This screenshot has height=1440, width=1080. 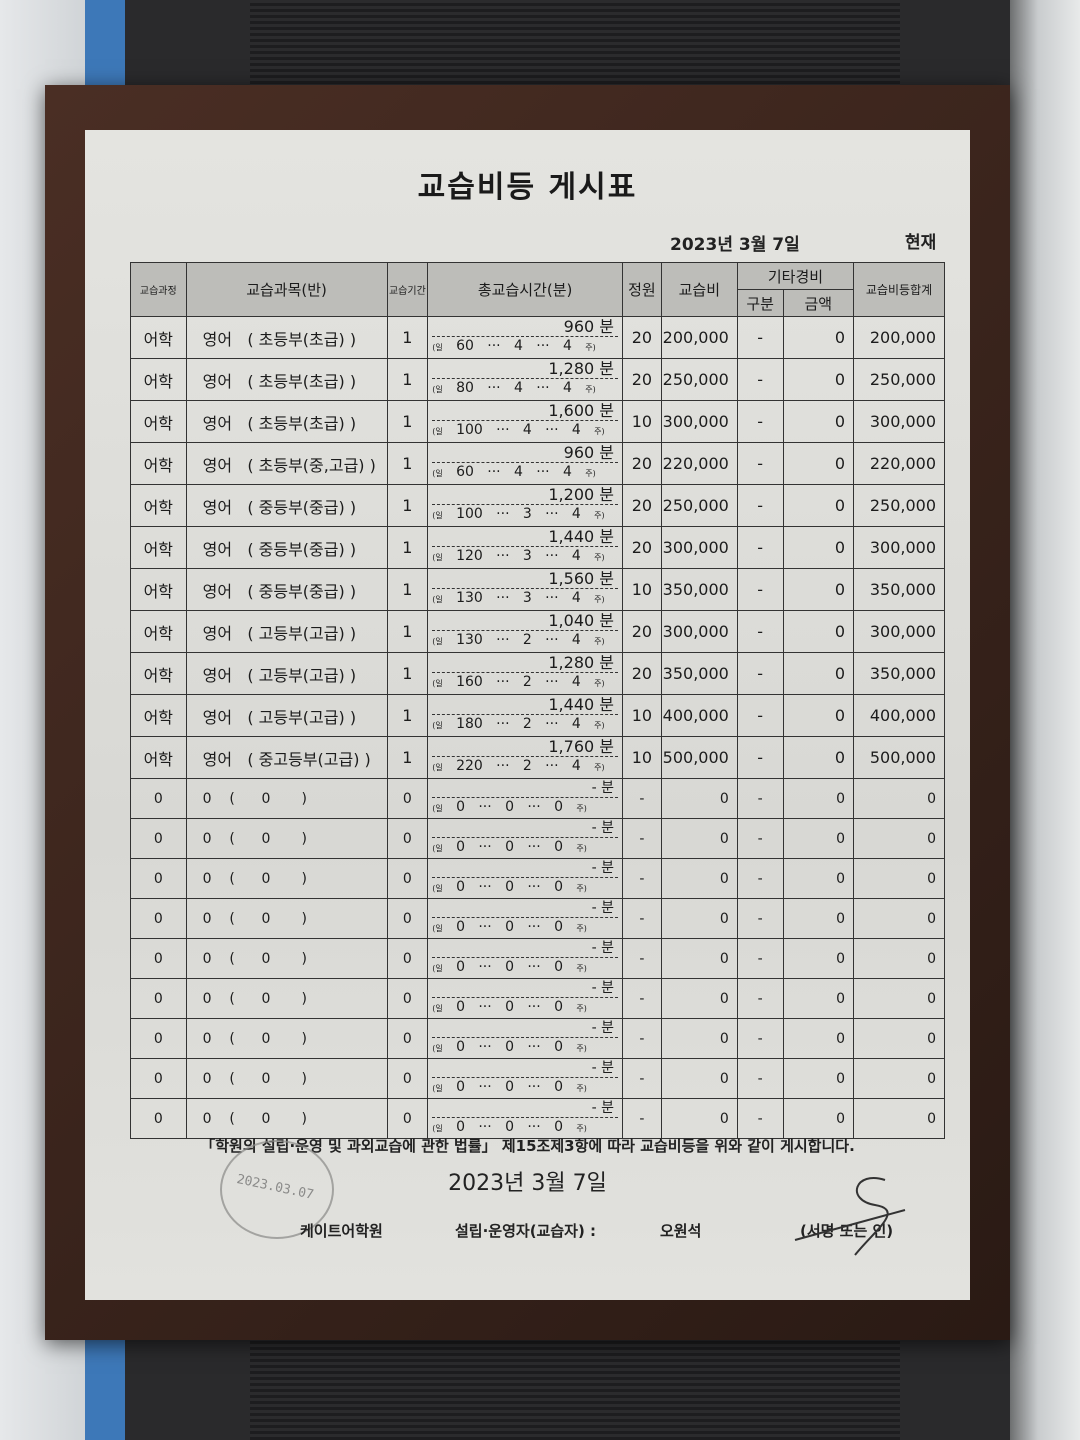 What do you see at coordinates (571, 746) in the screenshot?
I see `minutes-value: 1,760` at bounding box center [571, 746].